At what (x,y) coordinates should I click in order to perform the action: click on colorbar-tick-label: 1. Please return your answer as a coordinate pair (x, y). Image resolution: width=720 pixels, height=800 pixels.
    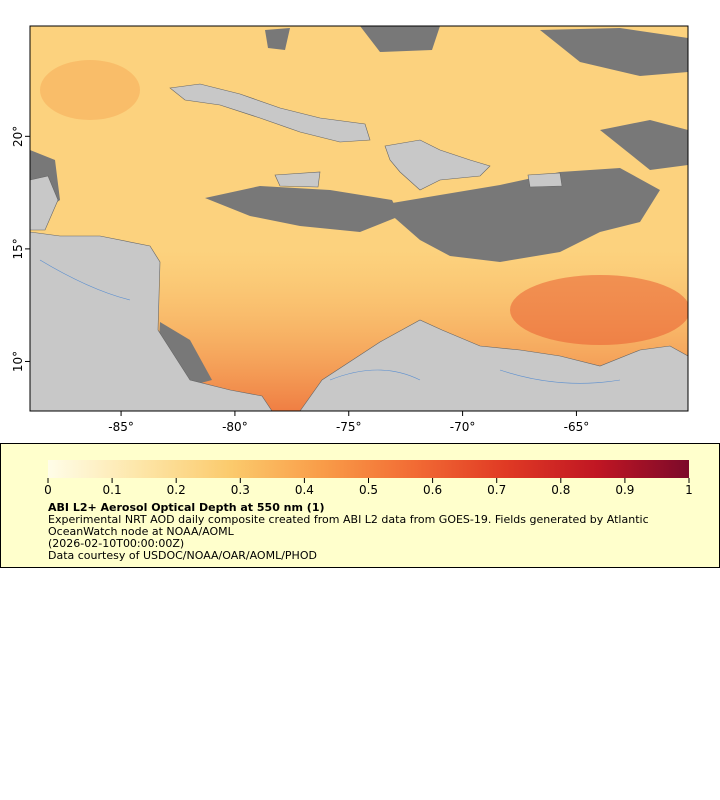
    Looking at the image, I should click on (689, 490).